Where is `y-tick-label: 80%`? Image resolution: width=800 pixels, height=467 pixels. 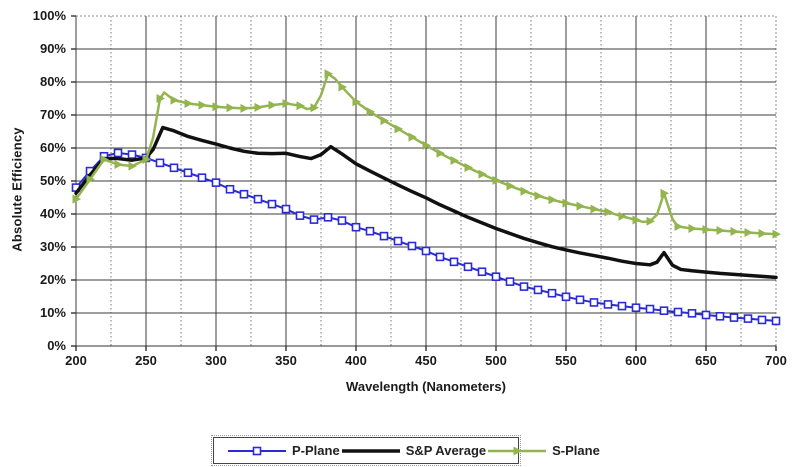 y-tick-label: 80% is located at coordinates (52, 81).